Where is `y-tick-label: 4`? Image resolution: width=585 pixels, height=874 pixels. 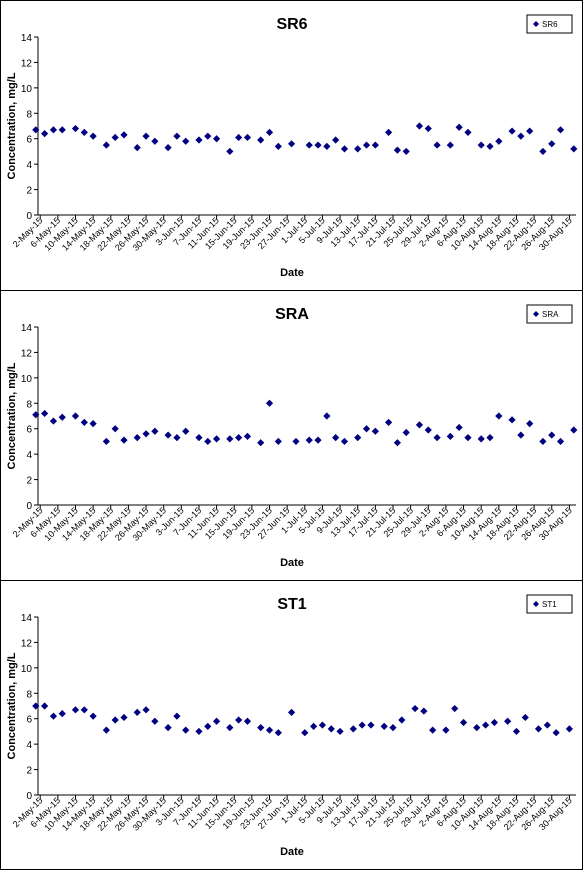 y-tick-label: 4 is located at coordinates (29, 745).